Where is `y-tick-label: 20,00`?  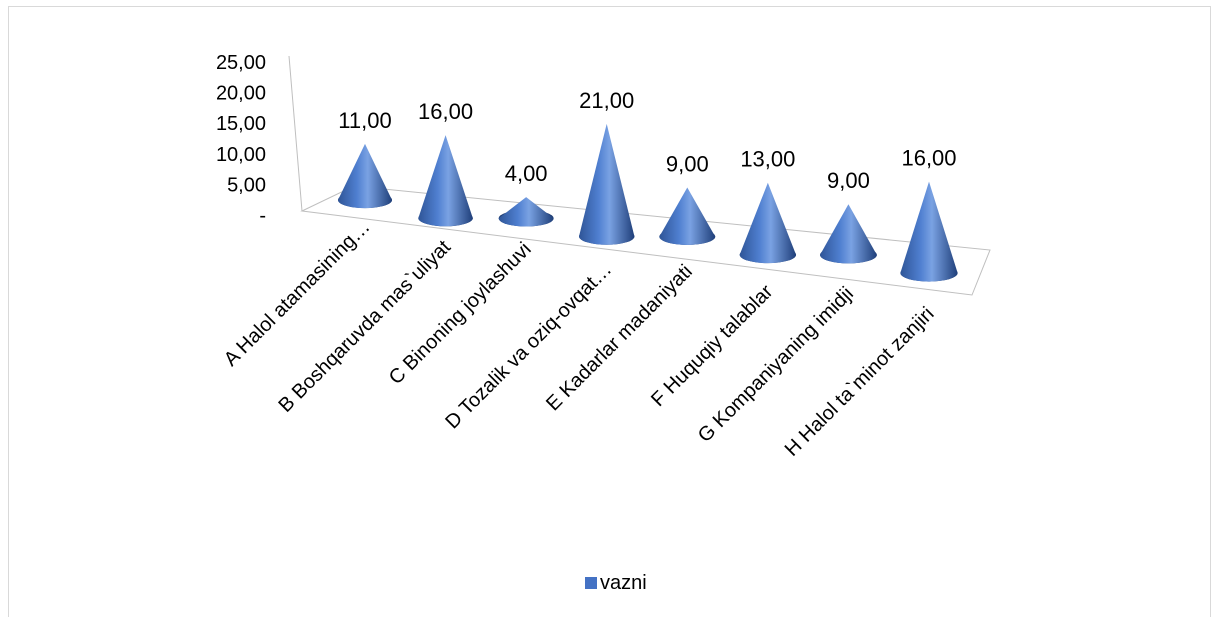 y-tick-label: 20,00 is located at coordinates (241, 94).